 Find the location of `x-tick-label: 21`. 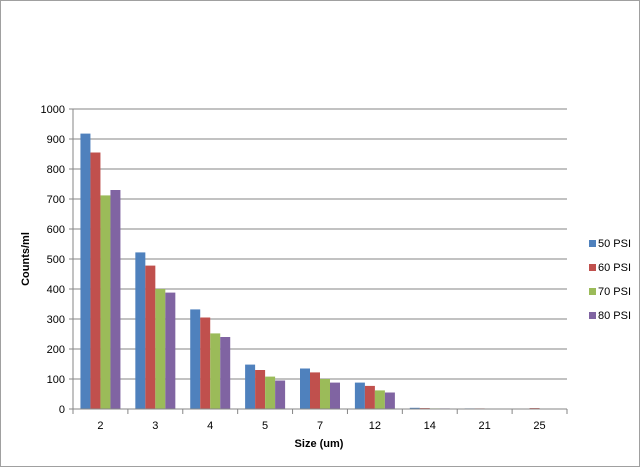

x-tick-label: 21 is located at coordinates (485, 426).